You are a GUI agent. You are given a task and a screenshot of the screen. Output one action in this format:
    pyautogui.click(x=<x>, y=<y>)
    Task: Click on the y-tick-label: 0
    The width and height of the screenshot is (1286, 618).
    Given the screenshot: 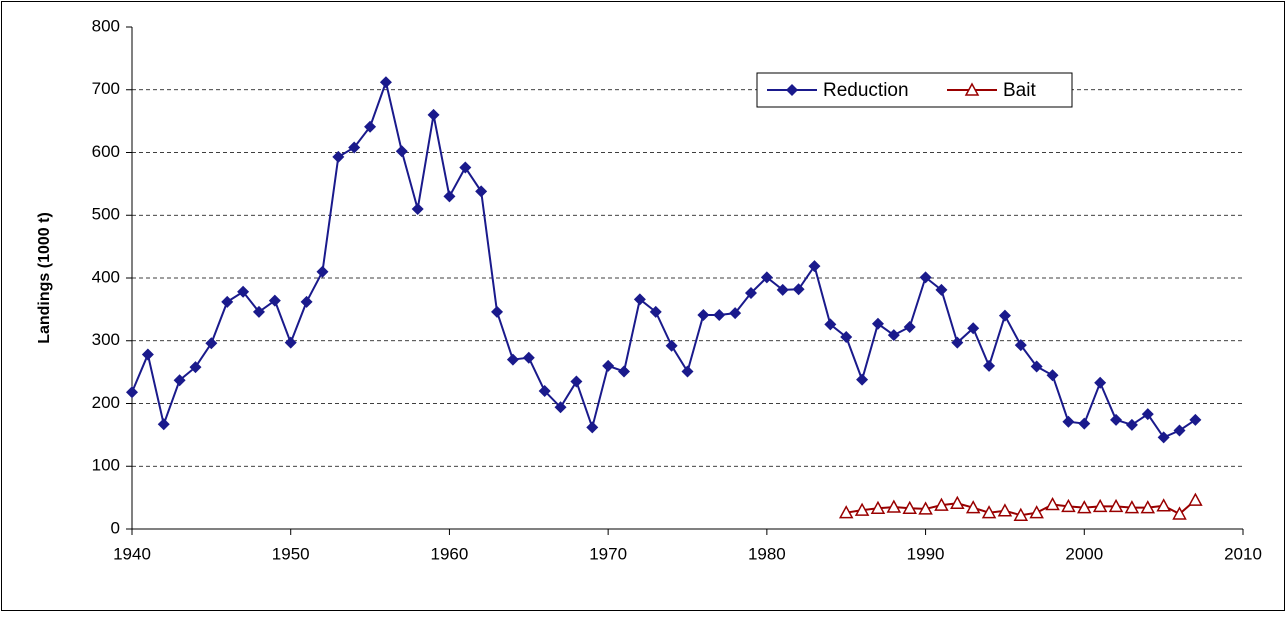 What is the action you would take?
    pyautogui.click(x=115, y=527)
    